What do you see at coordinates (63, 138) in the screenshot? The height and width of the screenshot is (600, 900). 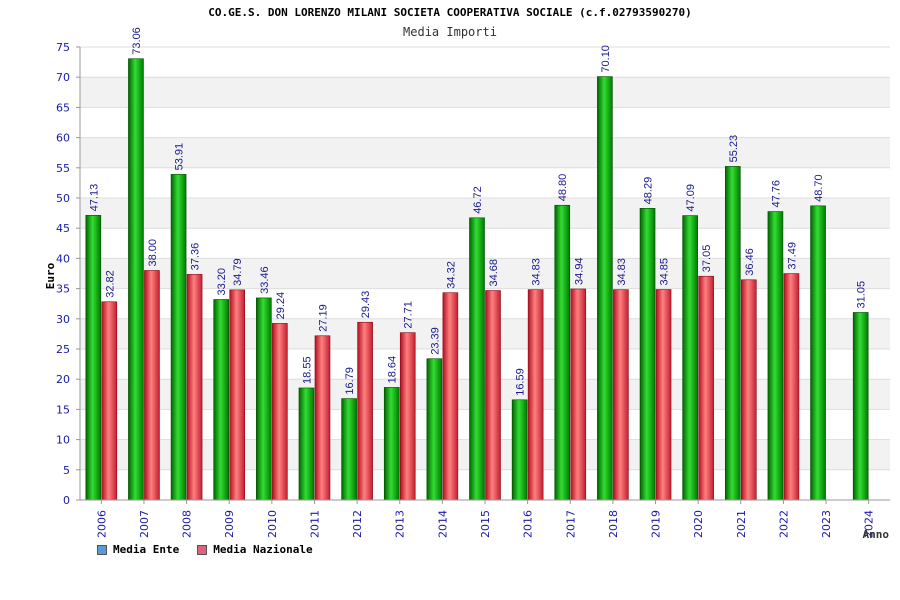 I see `y-tick-label: 60` at bounding box center [63, 138].